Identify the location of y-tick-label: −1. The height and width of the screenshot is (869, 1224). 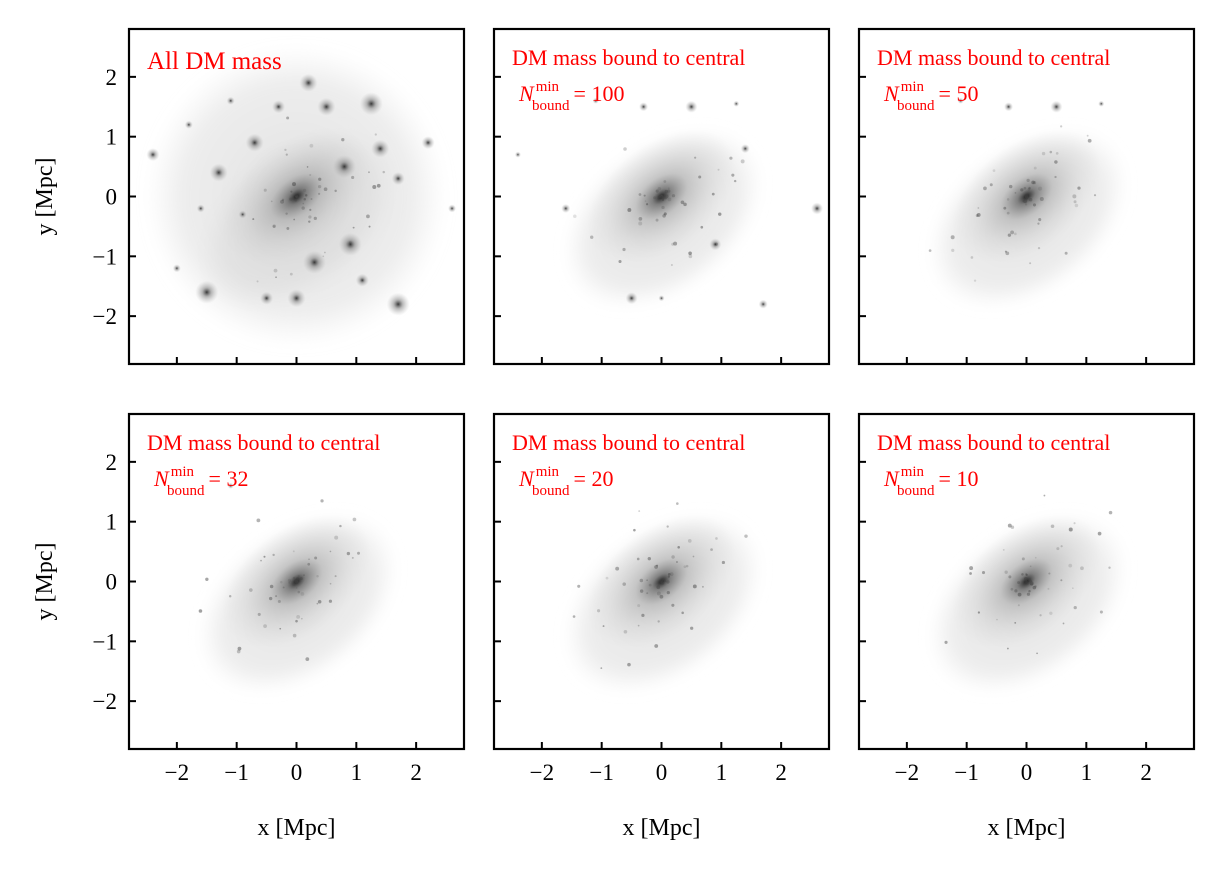
(105, 256).